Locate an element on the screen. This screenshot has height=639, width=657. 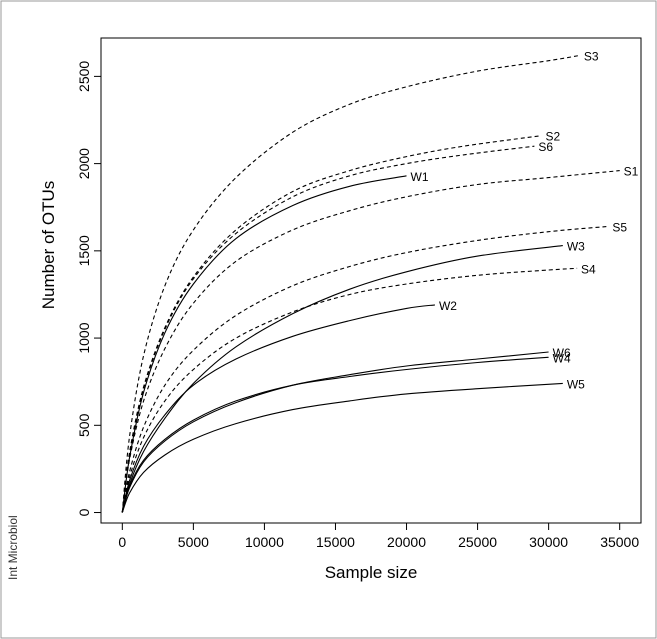
x-tick-label-5000: 5000 is located at coordinates (193, 542).